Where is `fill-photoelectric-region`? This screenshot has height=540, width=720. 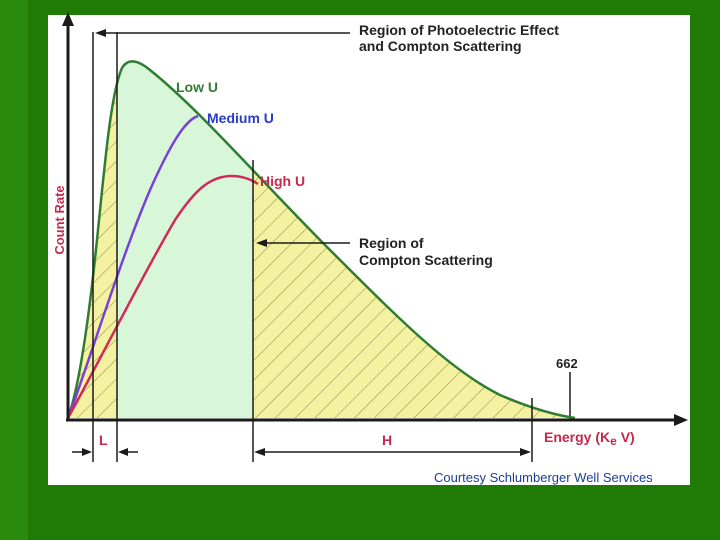 fill-photoelectric-region is located at coordinates (185, 240).